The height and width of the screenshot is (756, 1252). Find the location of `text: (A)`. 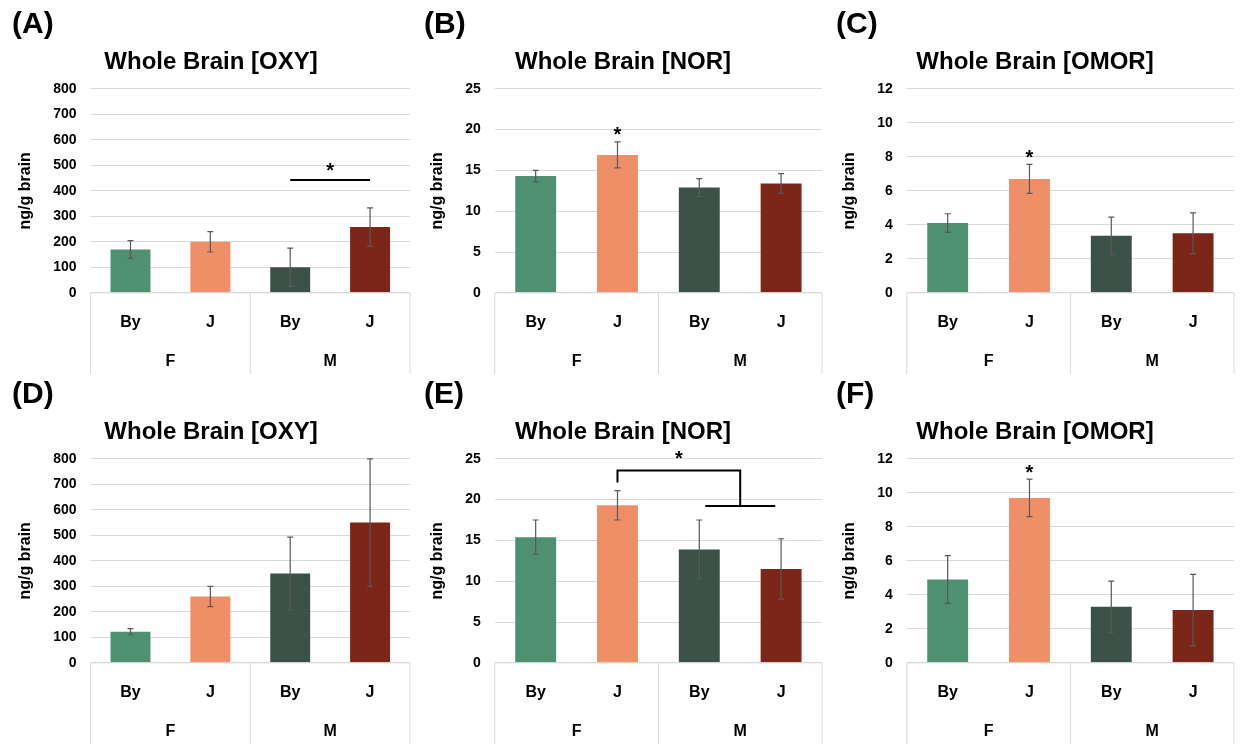

text: (A) is located at coordinates (33, 23).